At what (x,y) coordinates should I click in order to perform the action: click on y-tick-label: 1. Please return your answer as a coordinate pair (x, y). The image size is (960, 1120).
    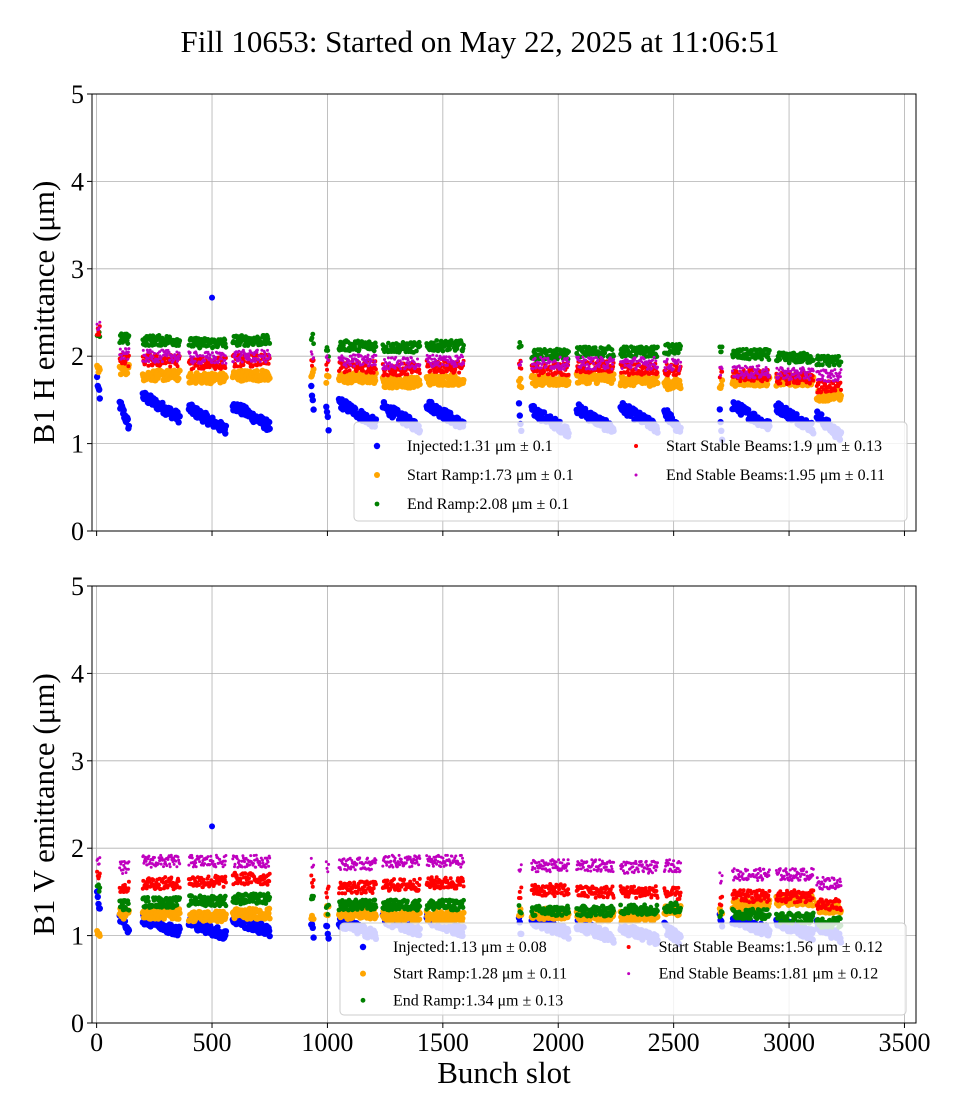
    Looking at the image, I should click on (77, 444).